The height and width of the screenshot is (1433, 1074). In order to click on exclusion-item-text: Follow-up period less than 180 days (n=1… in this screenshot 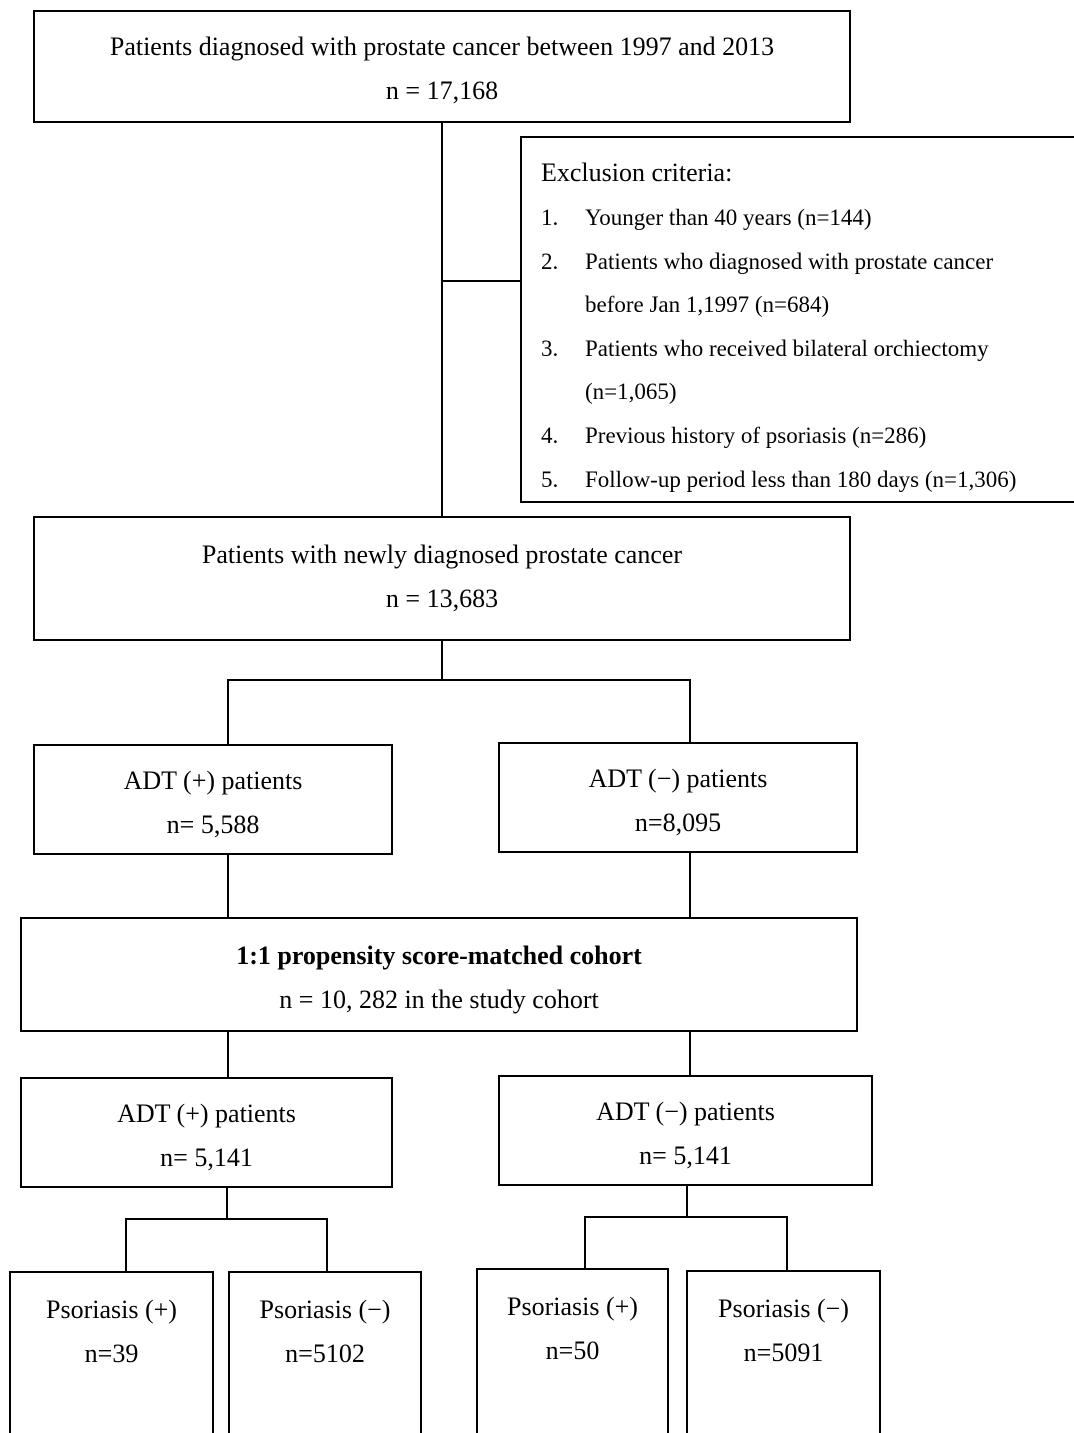, I will do `click(801, 479)`.